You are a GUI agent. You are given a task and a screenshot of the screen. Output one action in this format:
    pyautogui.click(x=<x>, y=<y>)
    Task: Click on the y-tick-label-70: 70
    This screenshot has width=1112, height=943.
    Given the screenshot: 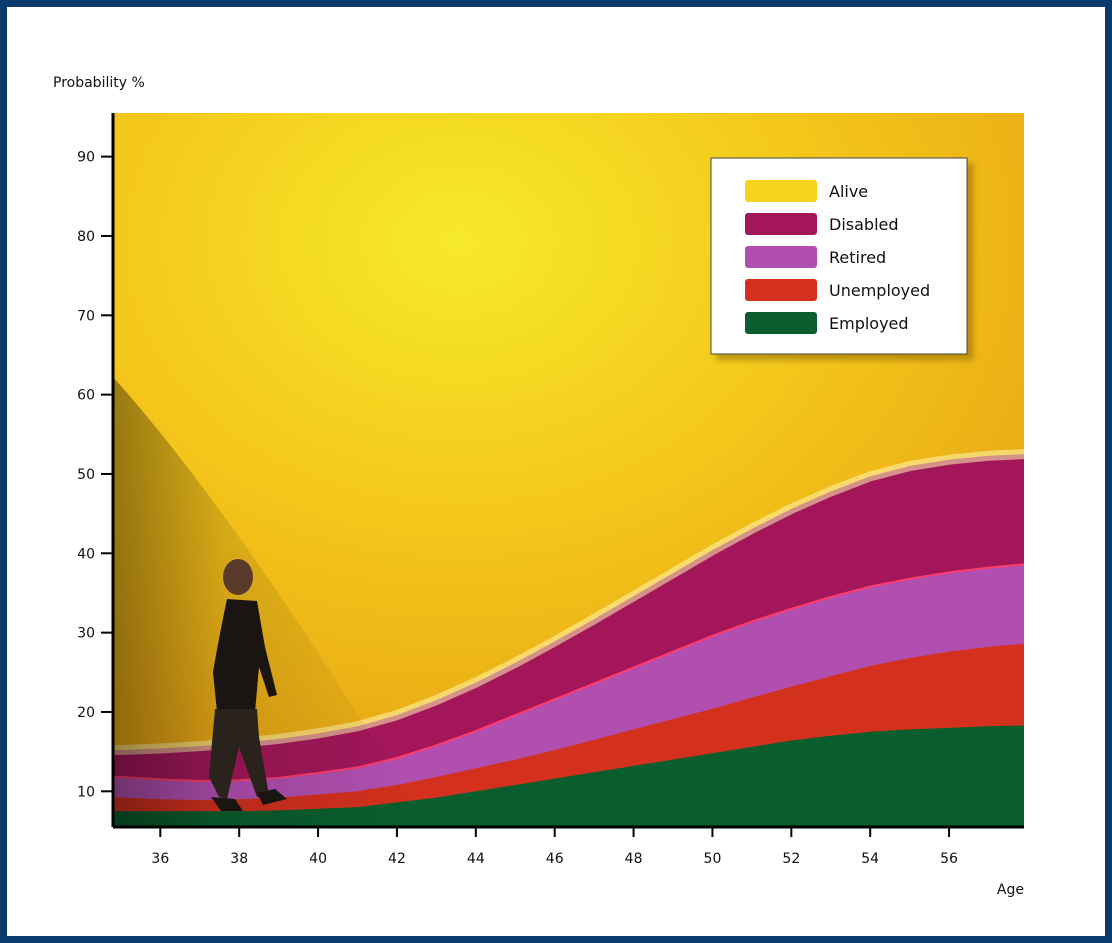 What is the action you would take?
    pyautogui.click(x=86, y=316)
    